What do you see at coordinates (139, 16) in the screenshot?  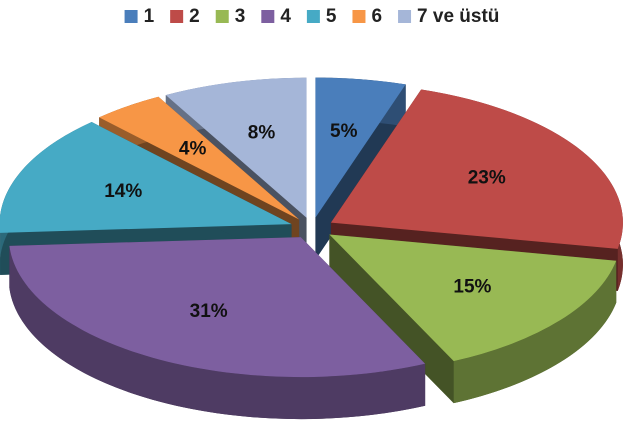 I see `legend-item: 1` at bounding box center [139, 16].